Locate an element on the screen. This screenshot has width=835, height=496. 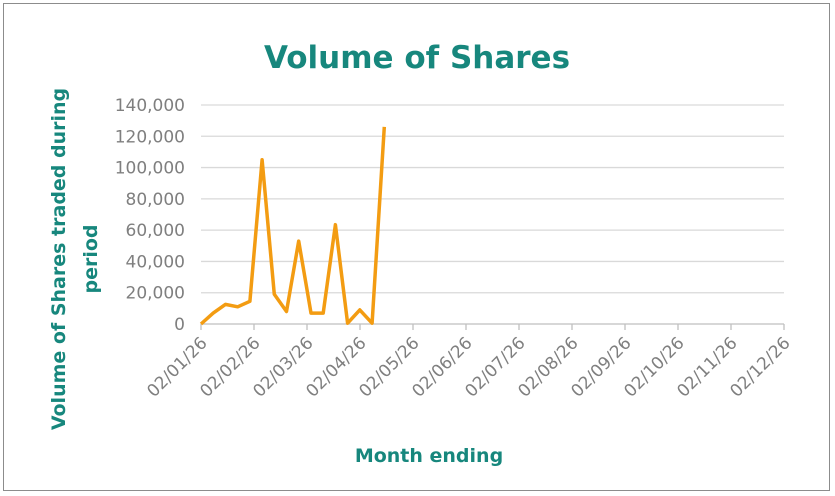
series-line is located at coordinates (293, 226).